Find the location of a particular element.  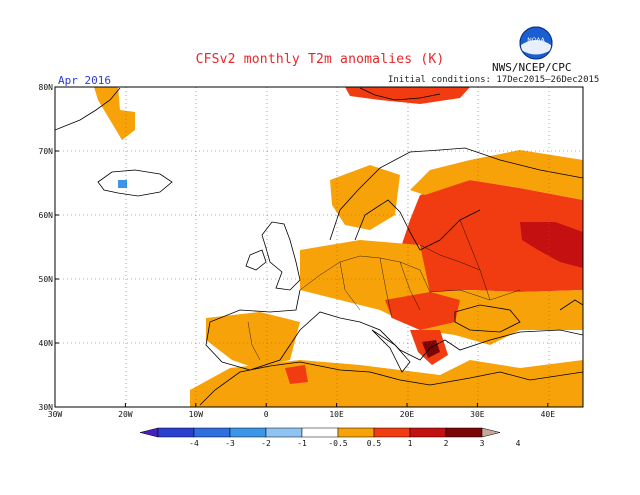

agency-label: NWS/NCEP/CPC is located at coordinates (532, 67).